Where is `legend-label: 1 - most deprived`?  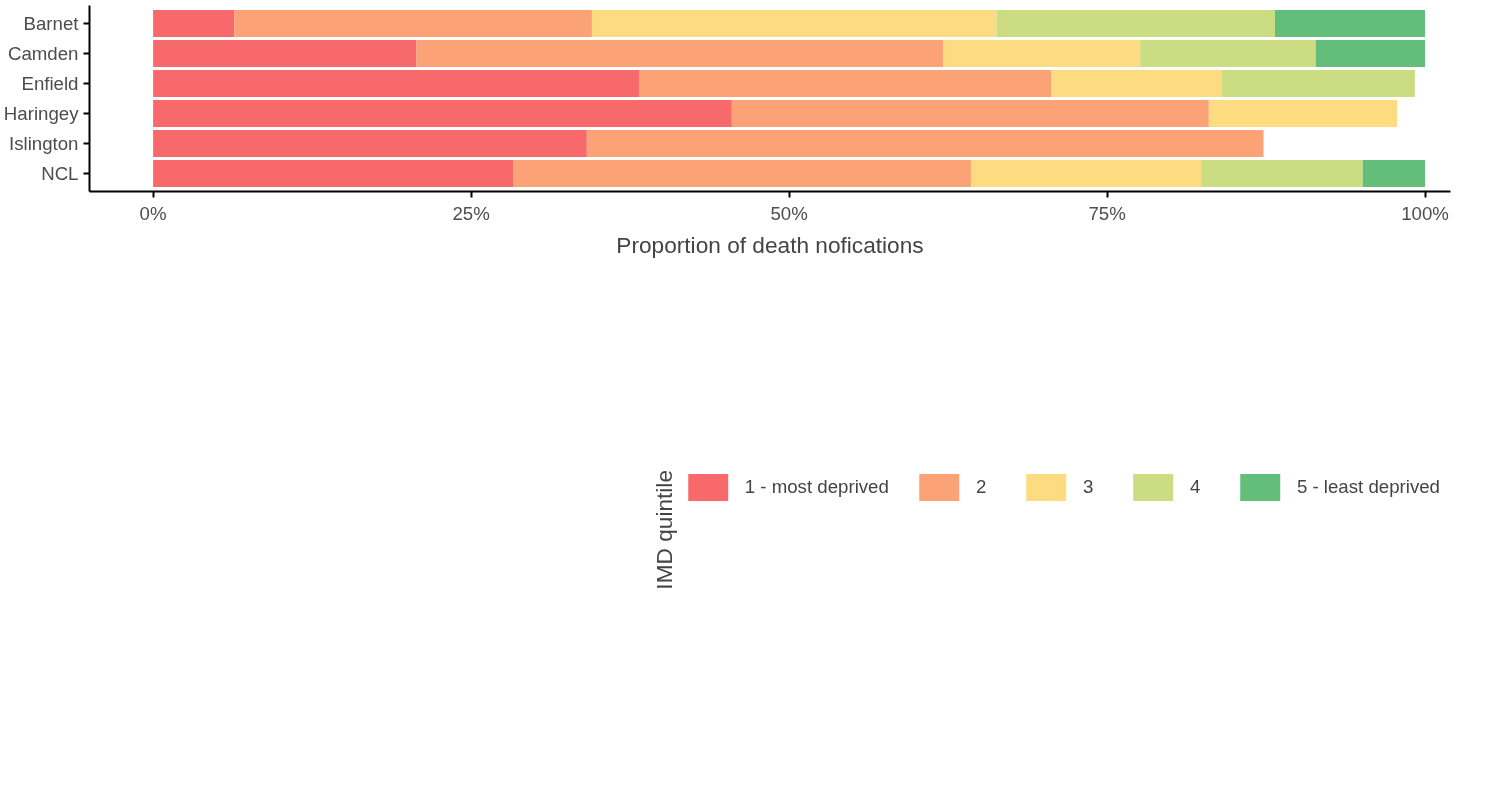 legend-label: 1 - most deprived is located at coordinates (816, 487).